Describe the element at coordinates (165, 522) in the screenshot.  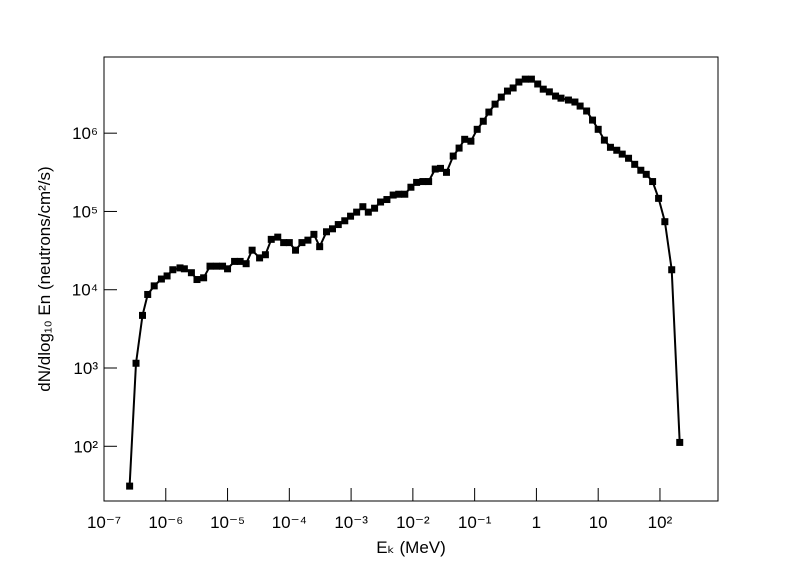
I see `x-tick-label: 10⁻⁶` at that location.